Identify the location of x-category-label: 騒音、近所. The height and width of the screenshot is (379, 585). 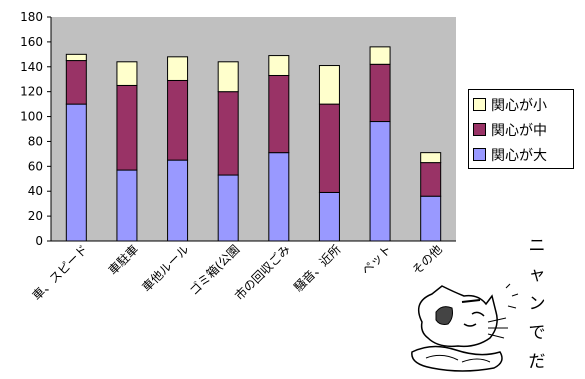
(317, 268).